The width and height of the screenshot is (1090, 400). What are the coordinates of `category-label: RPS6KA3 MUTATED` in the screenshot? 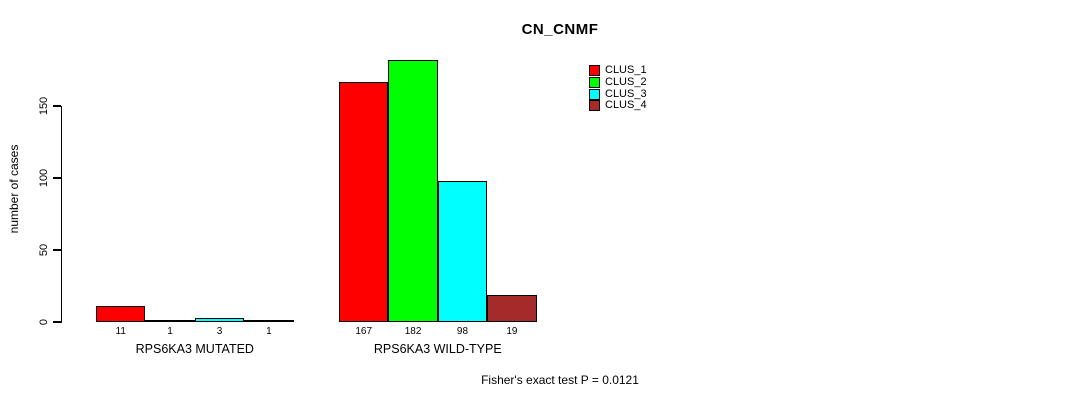 It's located at (194, 349).